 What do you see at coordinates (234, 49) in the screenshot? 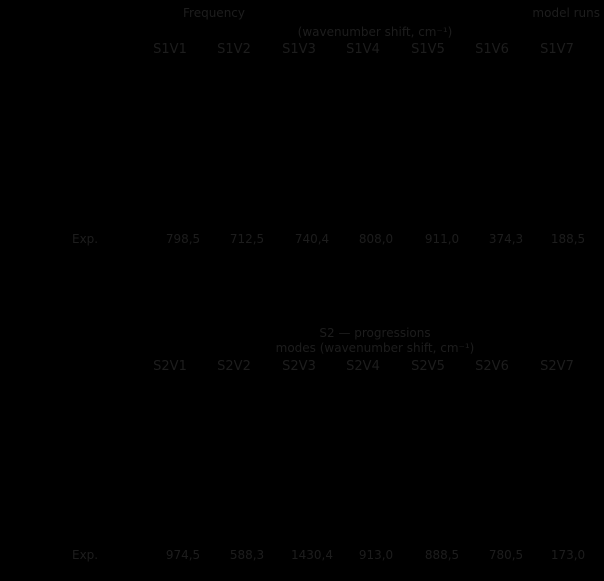
I see `column-header: S1V2` at bounding box center [234, 49].